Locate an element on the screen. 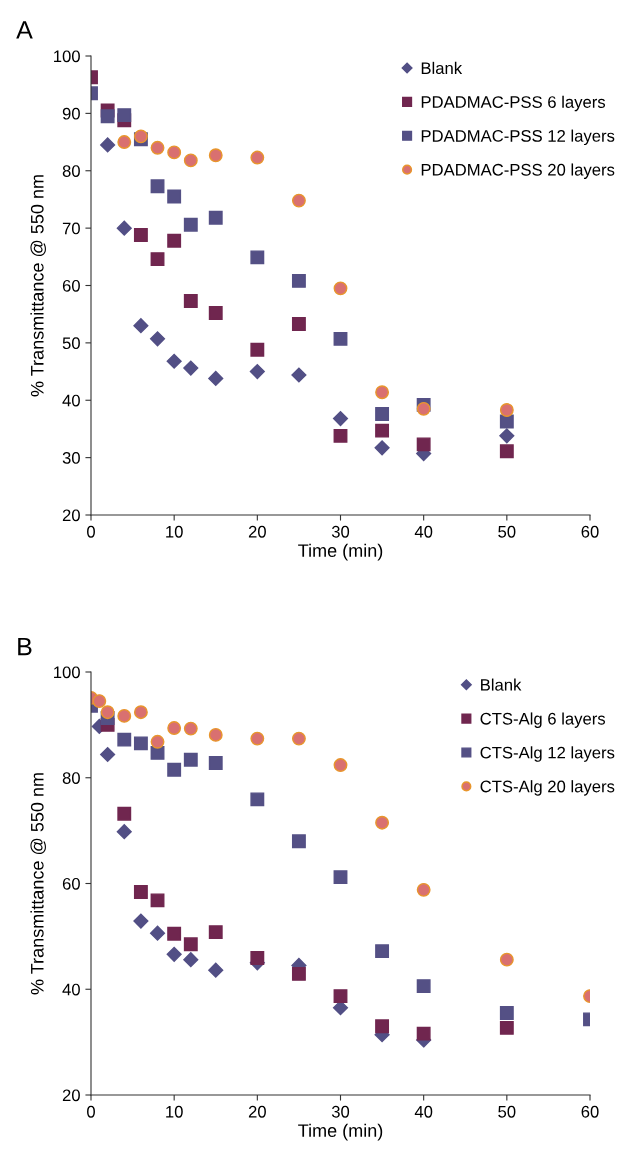  y-tick-label: 50 is located at coordinates (71, 343).